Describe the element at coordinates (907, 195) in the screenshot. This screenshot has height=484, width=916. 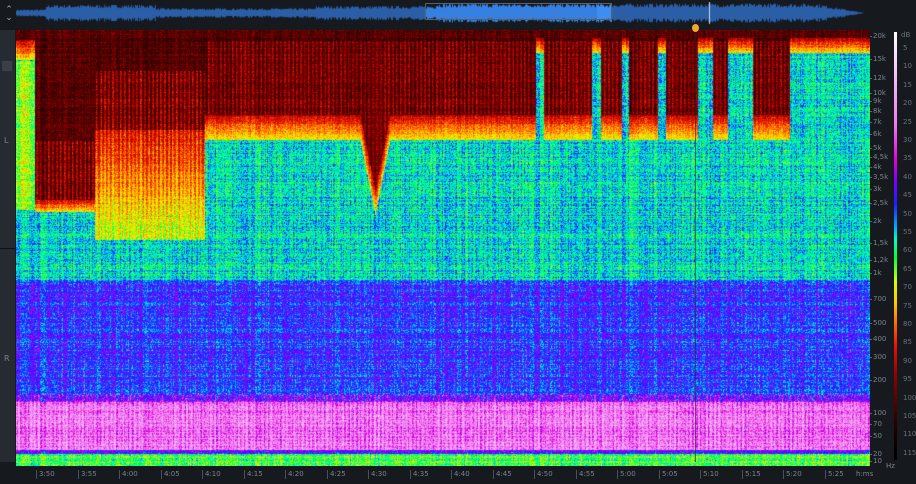
I see `db-tick-label: 45` at that location.